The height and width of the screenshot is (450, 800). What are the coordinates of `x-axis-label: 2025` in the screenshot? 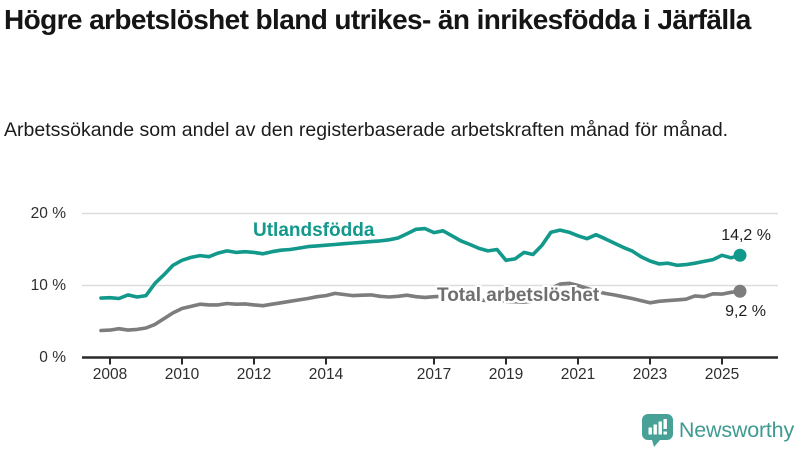 It's located at (722, 374).